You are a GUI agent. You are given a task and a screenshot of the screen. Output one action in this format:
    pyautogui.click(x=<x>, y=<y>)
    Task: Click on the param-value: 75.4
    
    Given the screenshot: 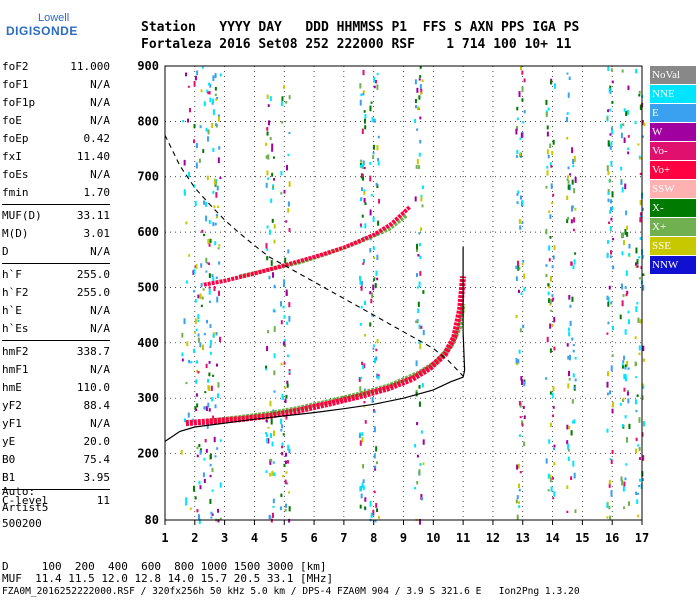 What is the action you would take?
    pyautogui.click(x=97, y=459)
    